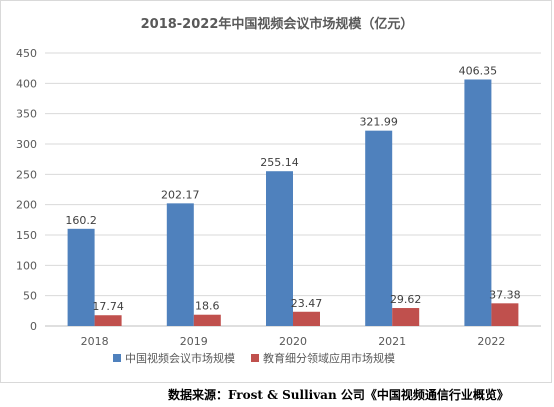 The image size is (554, 407). I want to click on bar-market-2021, so click(379, 228).